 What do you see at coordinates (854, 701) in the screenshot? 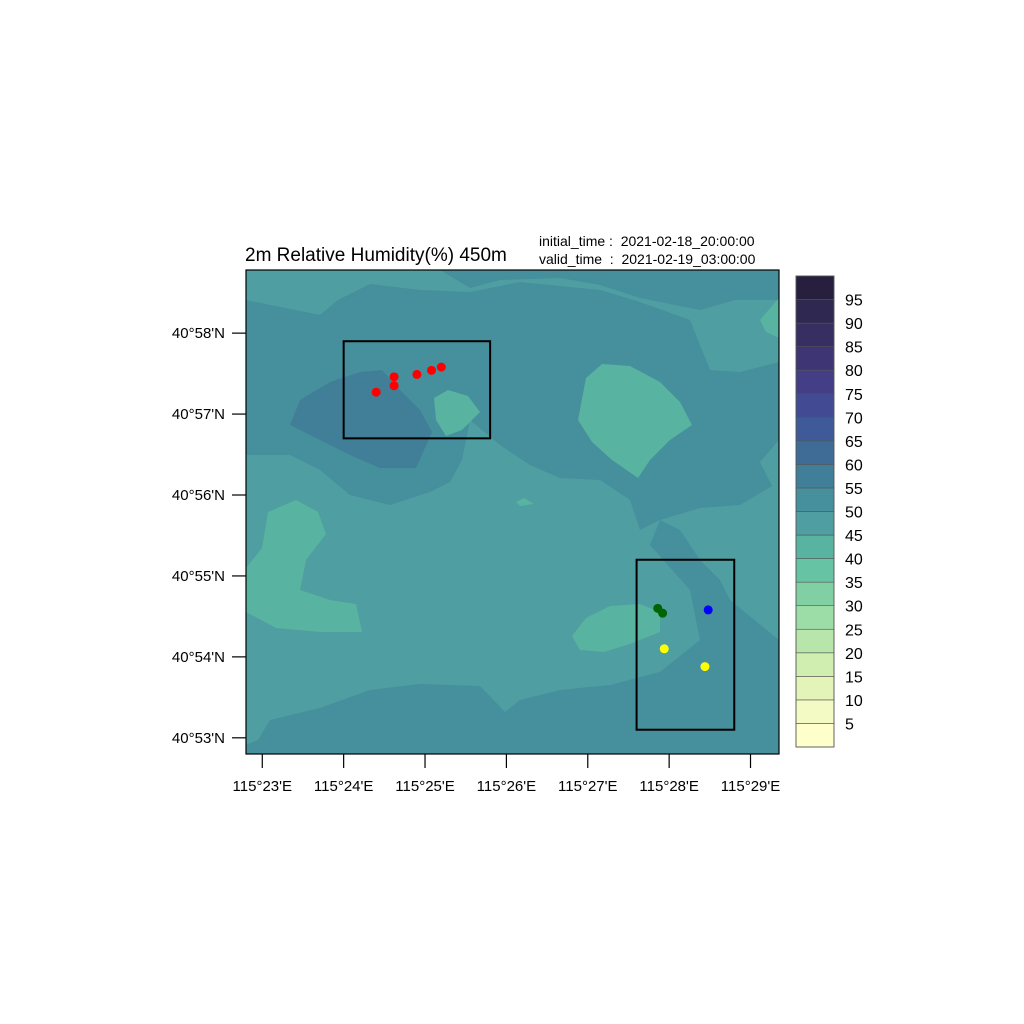
I see `colorbar-label: 10` at bounding box center [854, 701].